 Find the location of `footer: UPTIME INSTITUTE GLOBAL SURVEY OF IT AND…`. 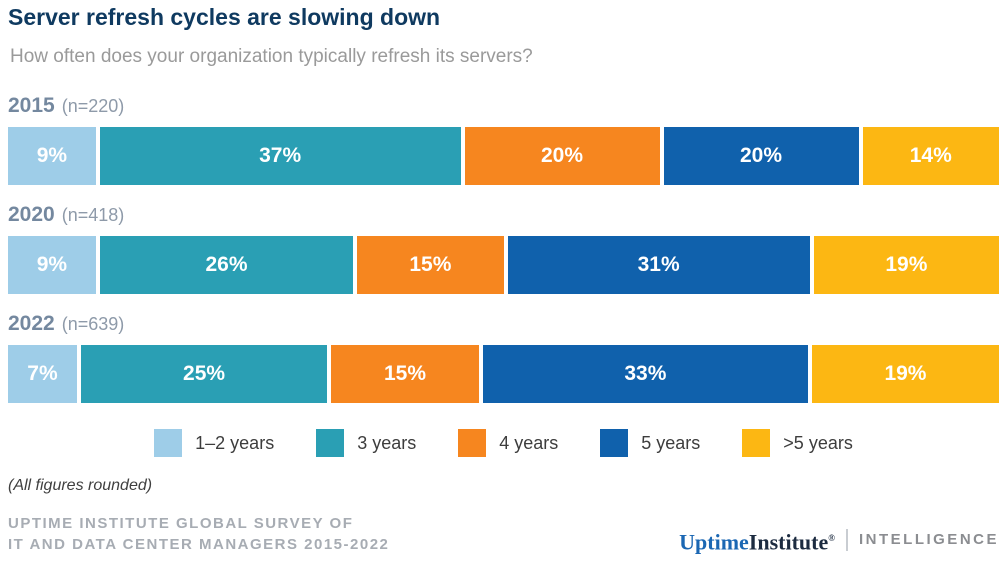

footer: UPTIME INSTITUTE GLOBAL SURVEY OF IT AND… is located at coordinates (503, 534).